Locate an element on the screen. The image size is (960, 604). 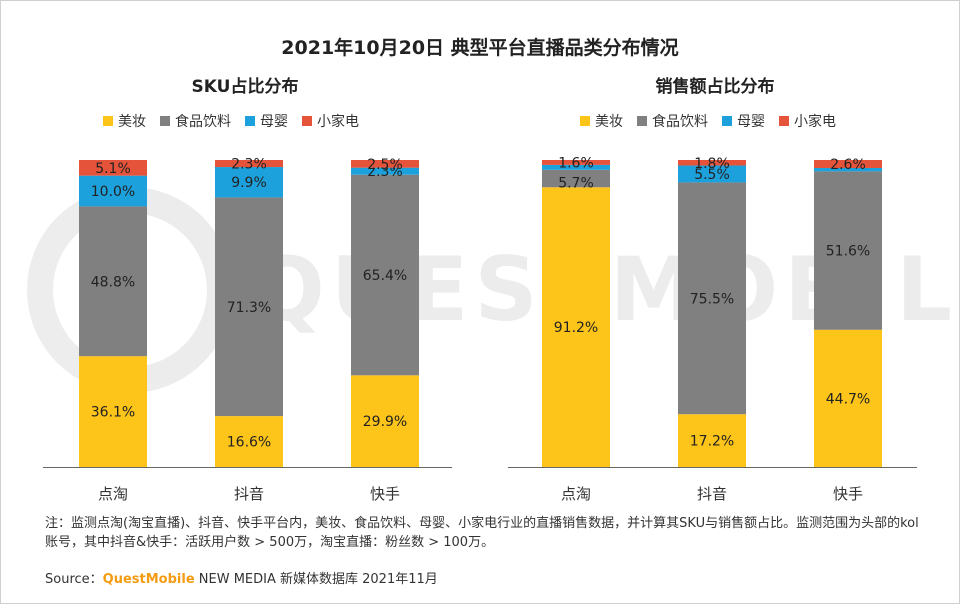
data-label: 2.6% is located at coordinates (848, 165).